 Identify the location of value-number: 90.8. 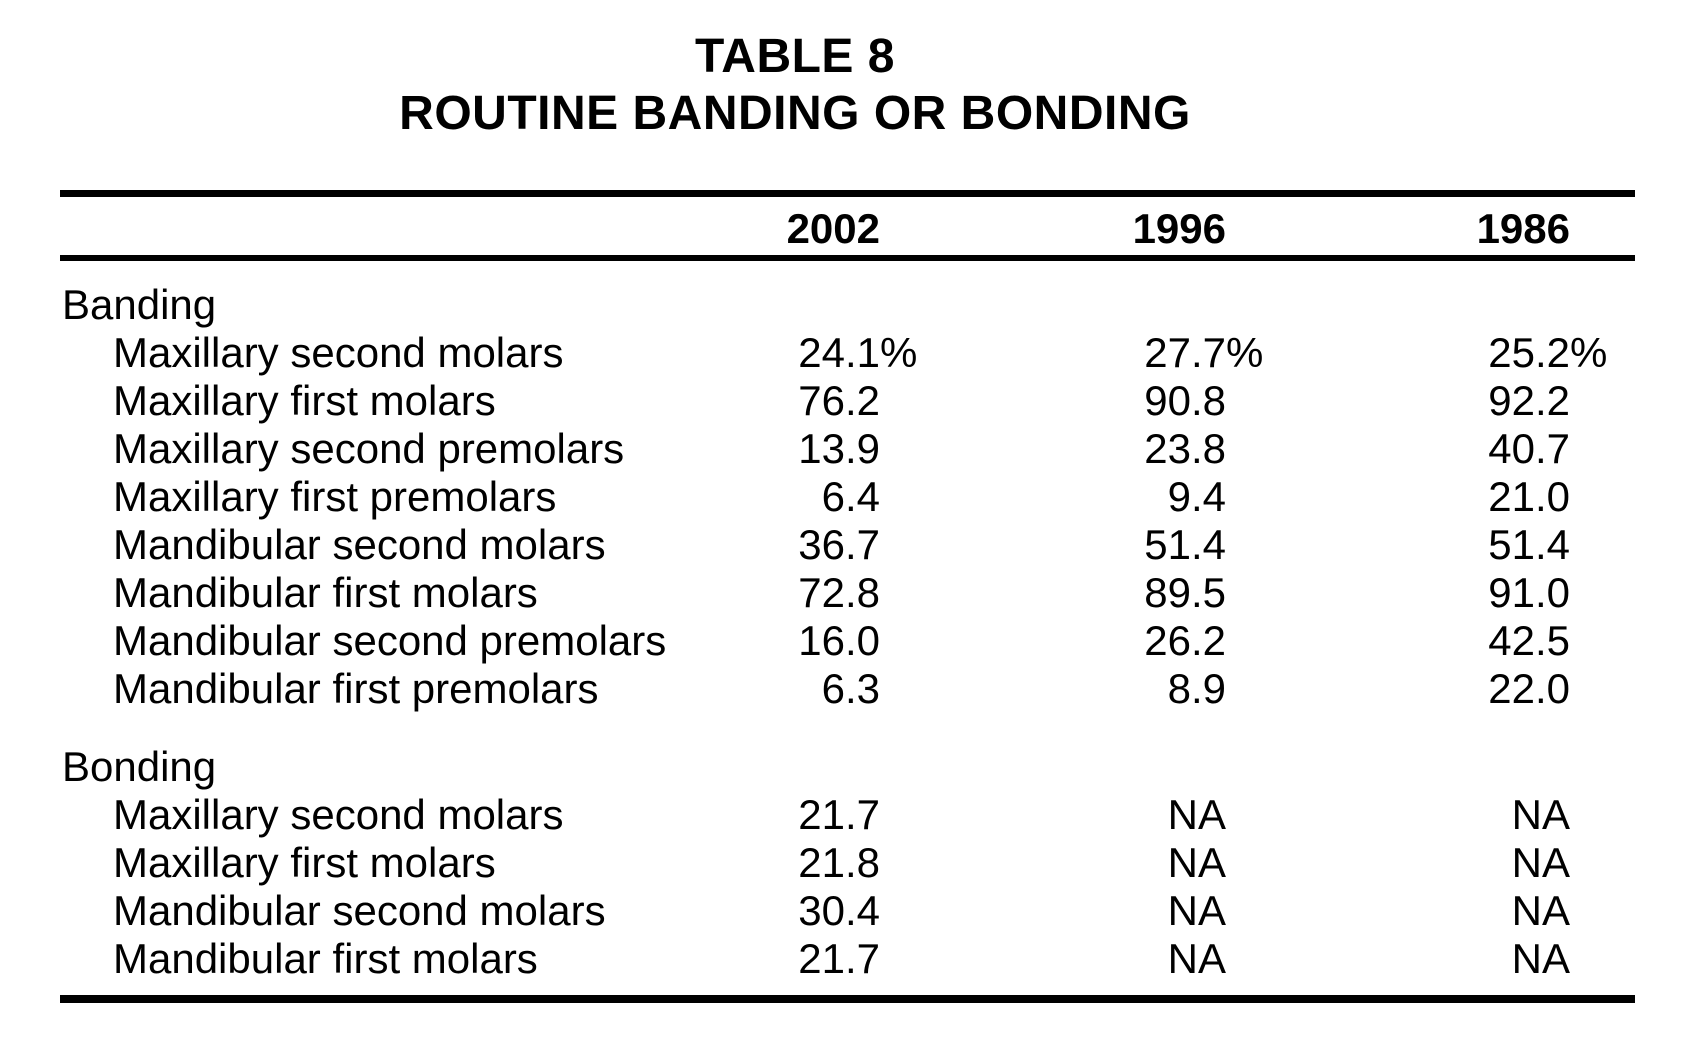
(1185, 400).